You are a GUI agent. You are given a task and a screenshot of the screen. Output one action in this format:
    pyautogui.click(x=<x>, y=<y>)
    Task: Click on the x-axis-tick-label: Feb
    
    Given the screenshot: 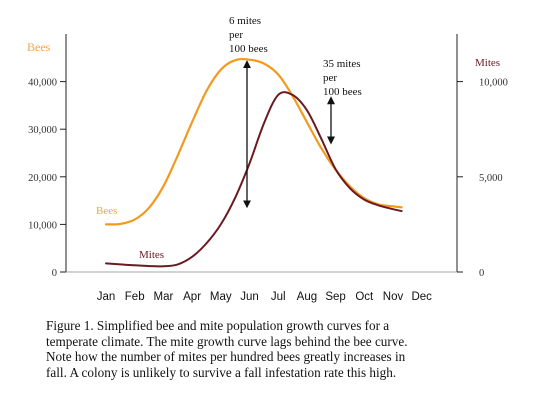 What is the action you would take?
    pyautogui.click(x=135, y=297)
    